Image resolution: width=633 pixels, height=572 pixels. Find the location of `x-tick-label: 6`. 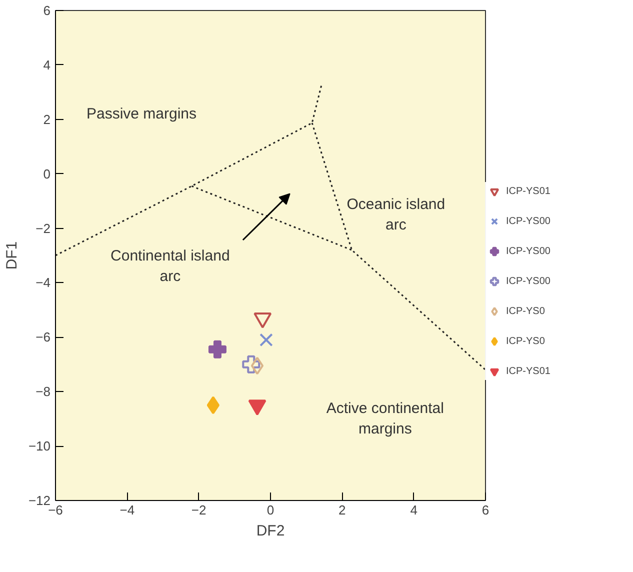

x-tick-label: 6 is located at coordinates (486, 510).